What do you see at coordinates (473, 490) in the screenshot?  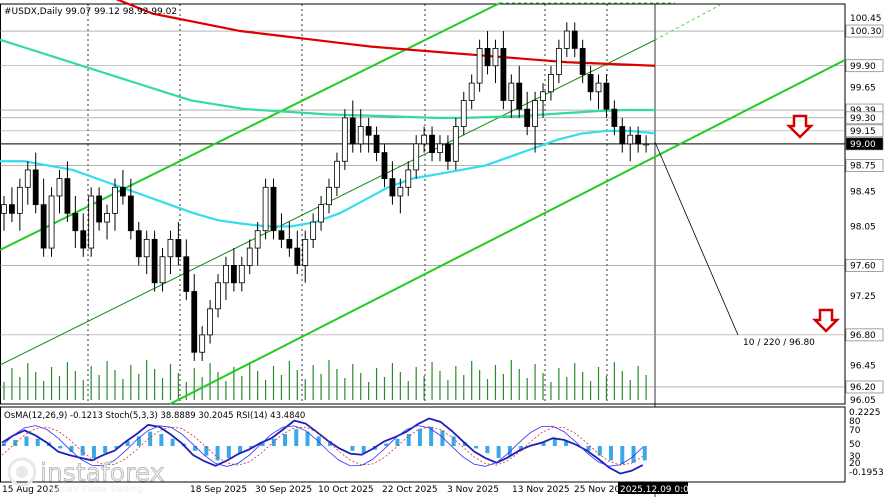 I see `date-tick: 3 Nov 2025` at bounding box center [473, 490].